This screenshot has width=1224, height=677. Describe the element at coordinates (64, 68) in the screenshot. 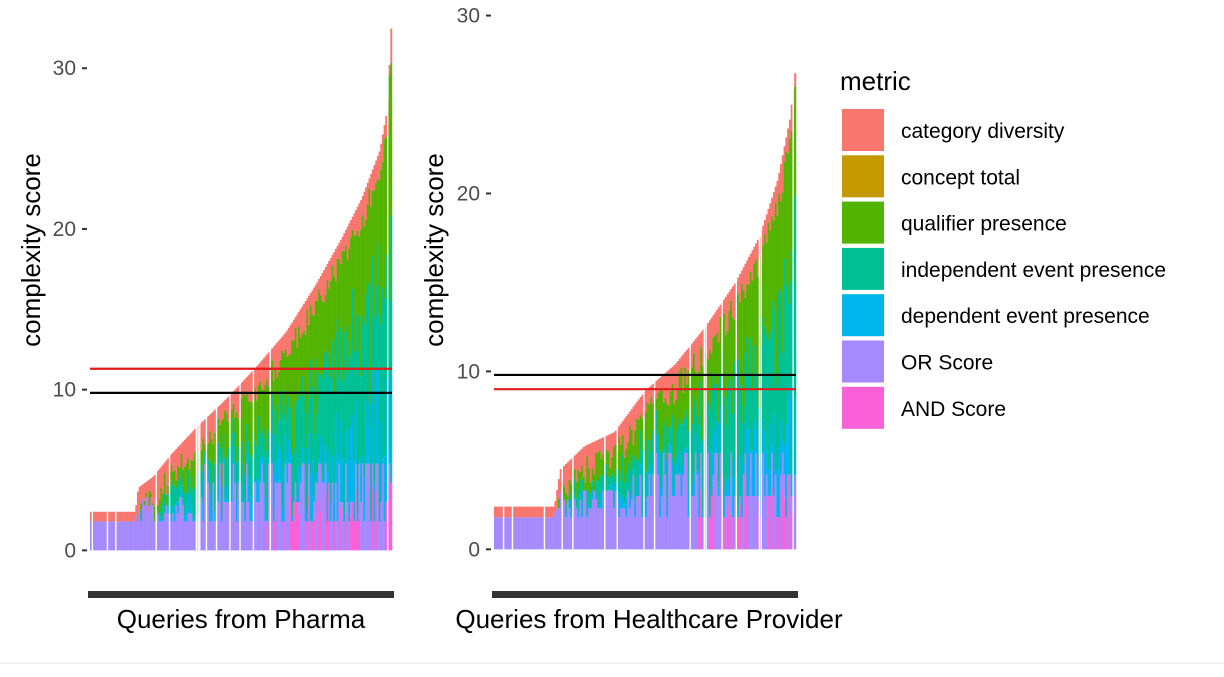

I see `y-tick-label: 30` at that location.